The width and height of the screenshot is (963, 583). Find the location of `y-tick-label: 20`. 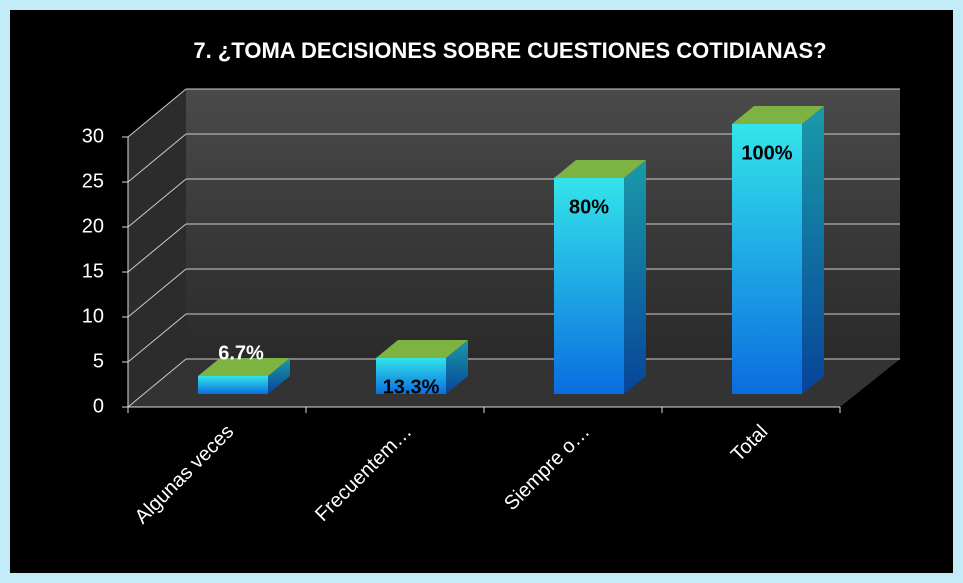

y-tick-label: 20 is located at coordinates (93, 226).